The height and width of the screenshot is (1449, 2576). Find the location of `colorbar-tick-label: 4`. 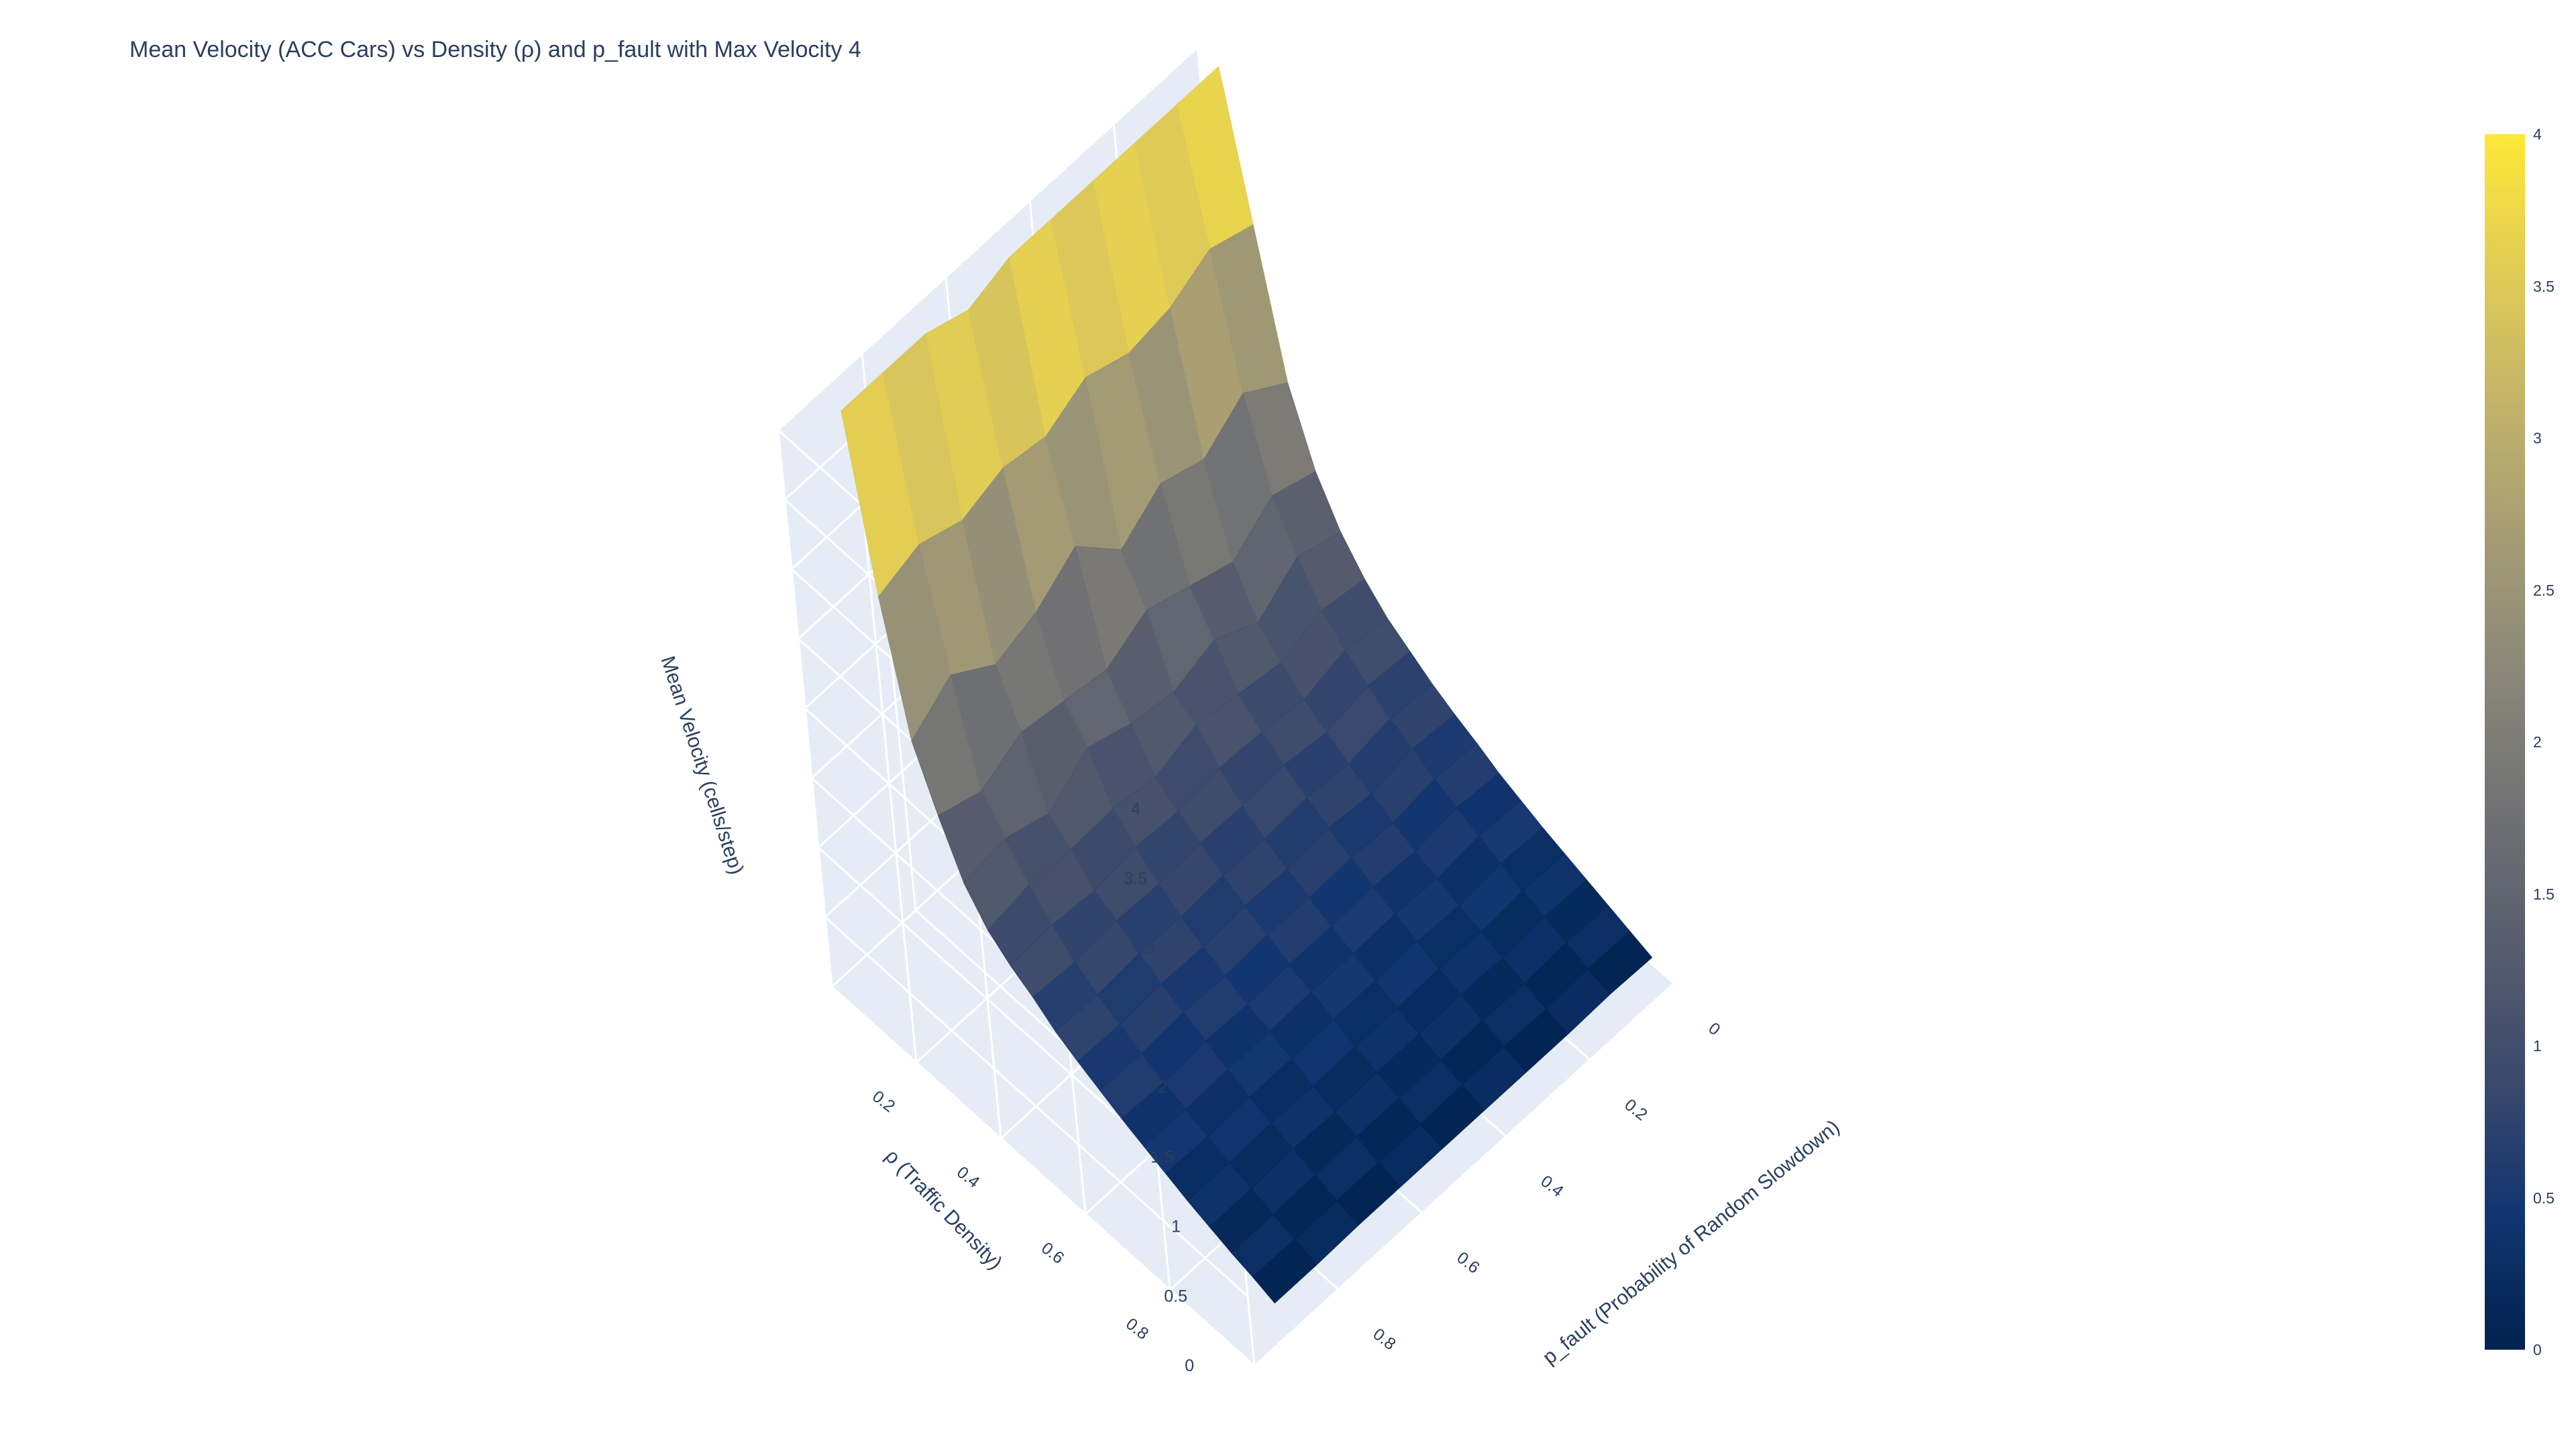

colorbar-tick-label: 4 is located at coordinates (2537, 134).